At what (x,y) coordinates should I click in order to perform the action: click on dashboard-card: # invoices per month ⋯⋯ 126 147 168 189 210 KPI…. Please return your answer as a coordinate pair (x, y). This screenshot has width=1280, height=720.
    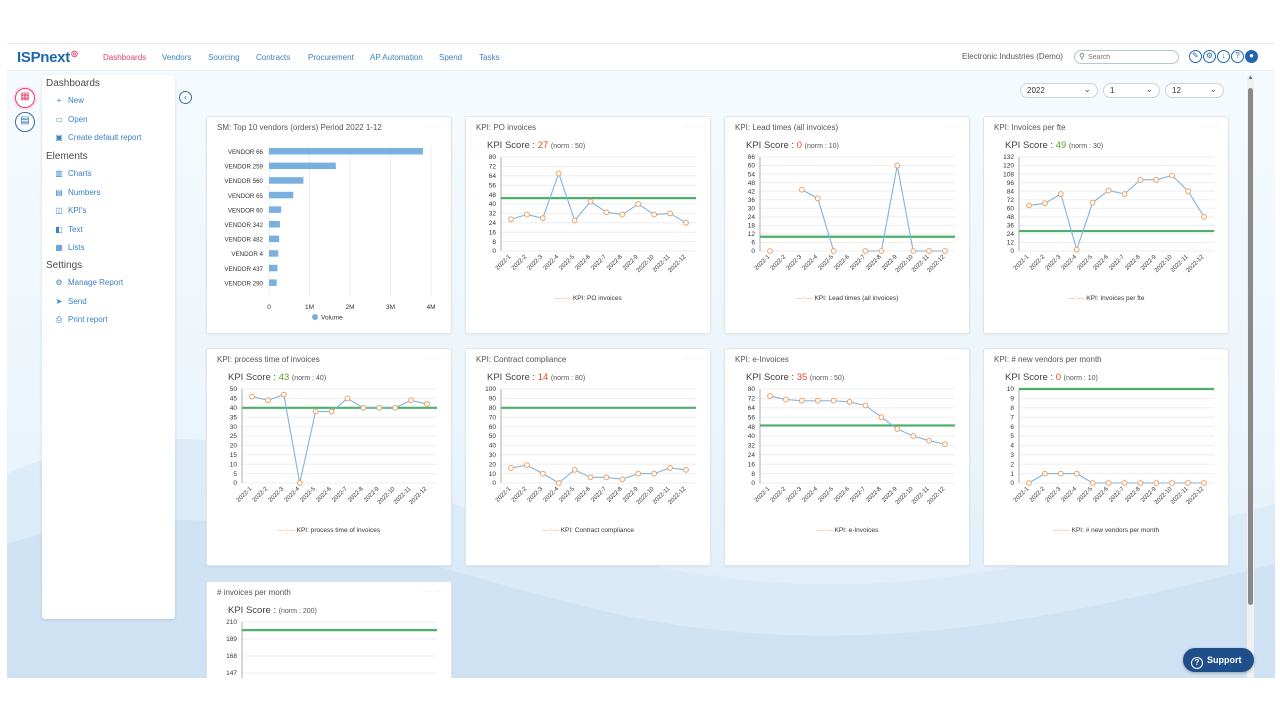
    Looking at the image, I should click on (329, 629).